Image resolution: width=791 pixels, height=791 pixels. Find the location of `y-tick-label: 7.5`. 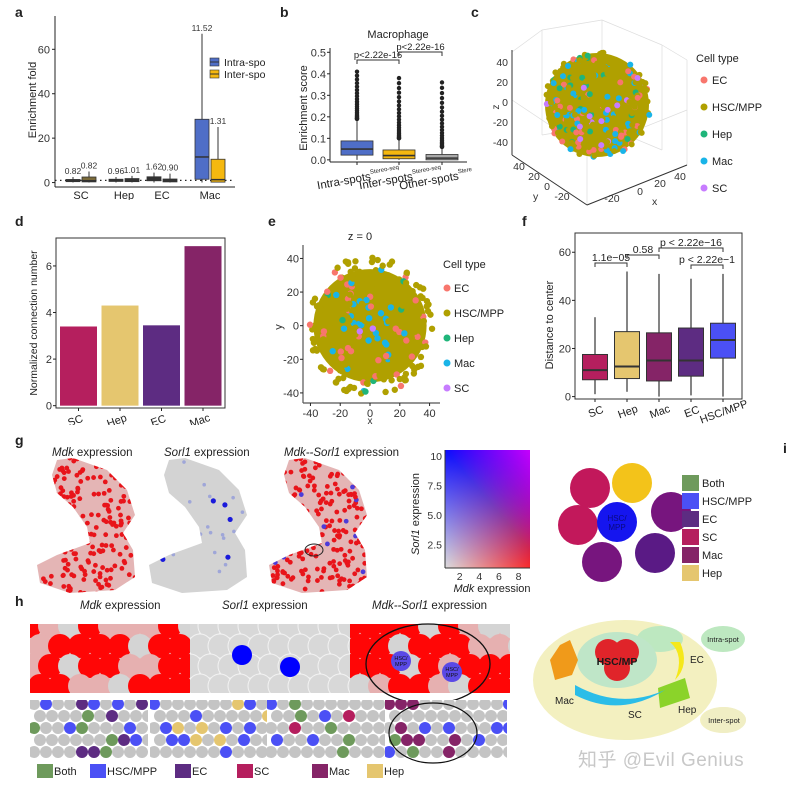

y-tick-label: 7.5 is located at coordinates (434, 486).